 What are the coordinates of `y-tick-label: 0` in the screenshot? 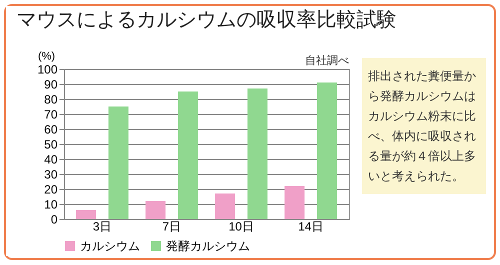 It's located at (54, 219).